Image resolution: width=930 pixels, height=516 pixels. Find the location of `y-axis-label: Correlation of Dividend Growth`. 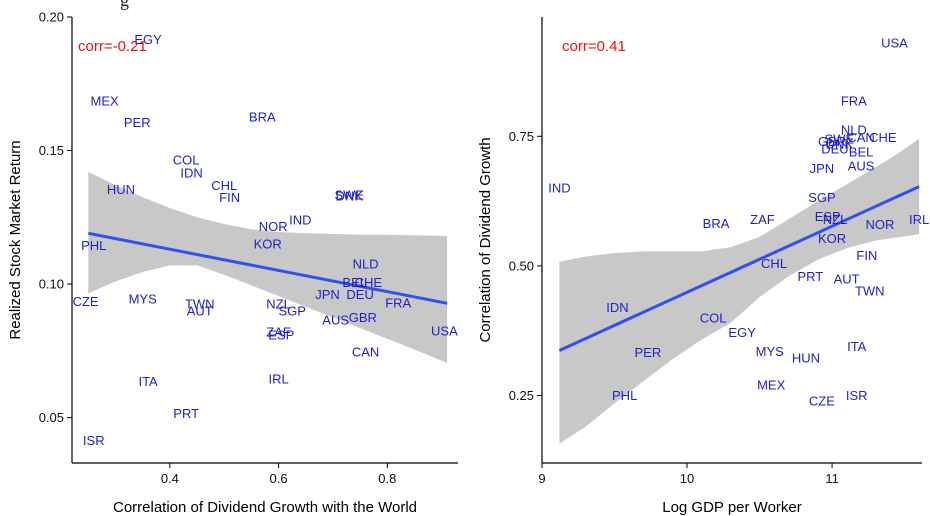

y-axis-label: Correlation of Dividend Growth is located at coordinates (485, 239).